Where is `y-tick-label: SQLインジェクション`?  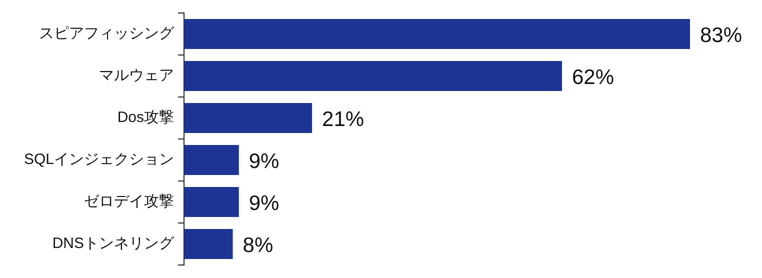
y-tick-label: SQLインジェクション is located at coordinates (99, 159).